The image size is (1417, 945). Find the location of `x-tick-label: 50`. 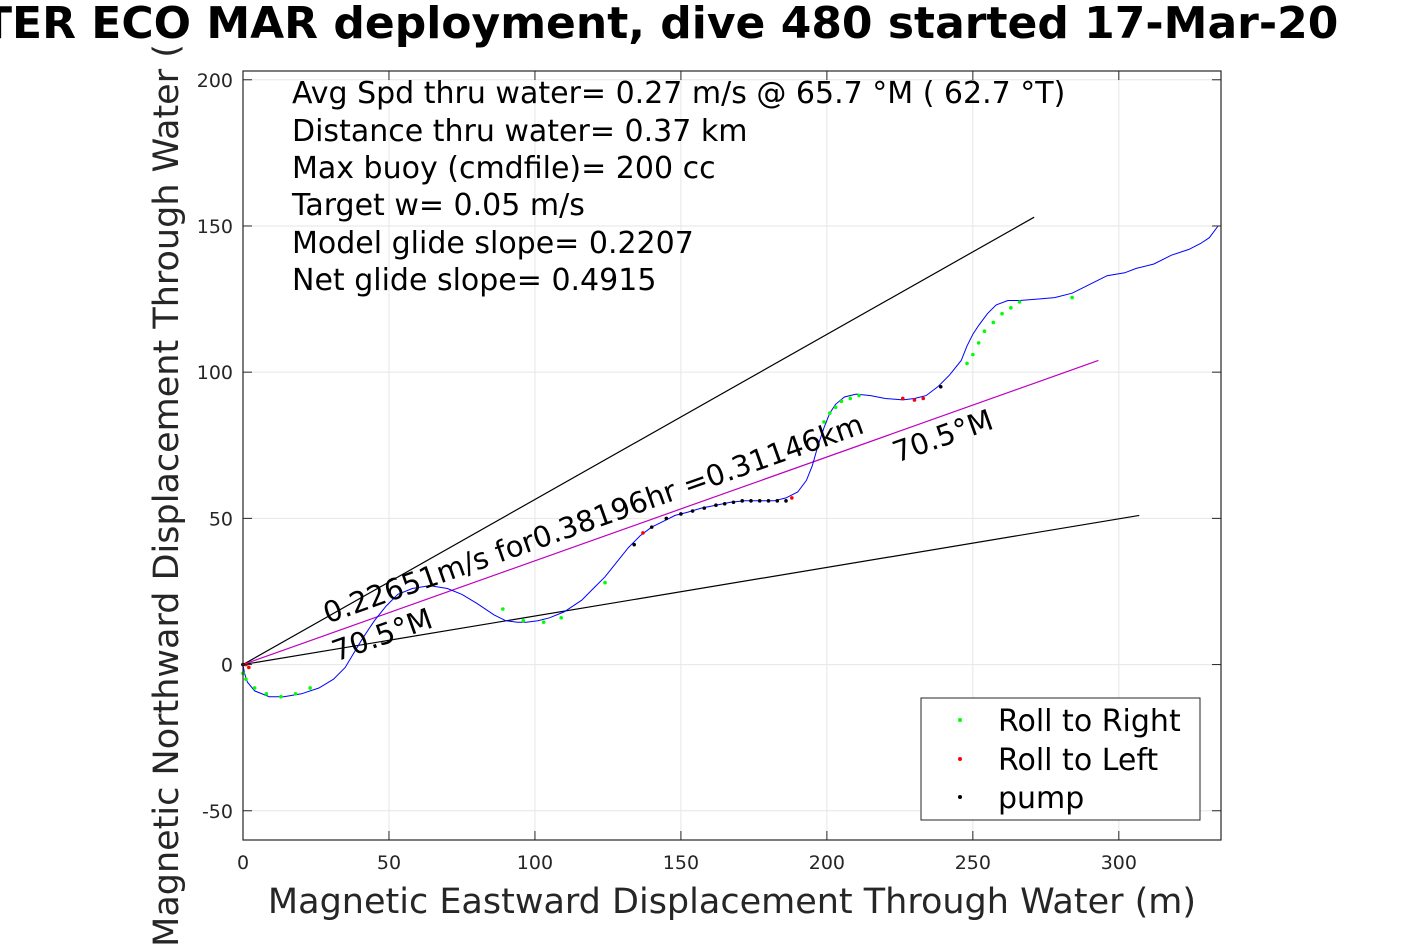

x-tick-label: 50 is located at coordinates (389, 863).